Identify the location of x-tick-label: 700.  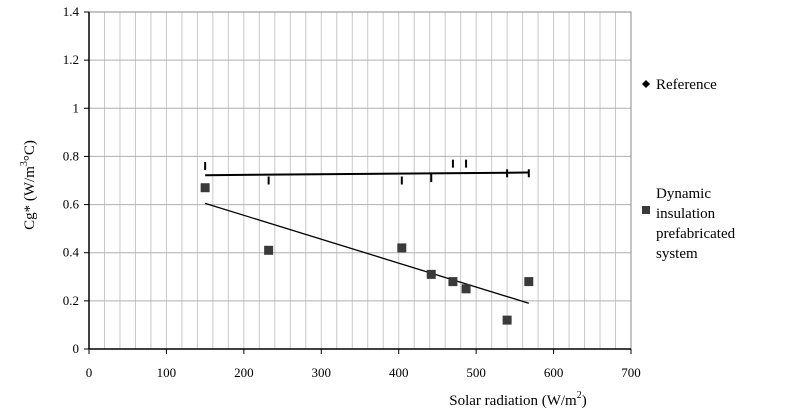
(631, 372).